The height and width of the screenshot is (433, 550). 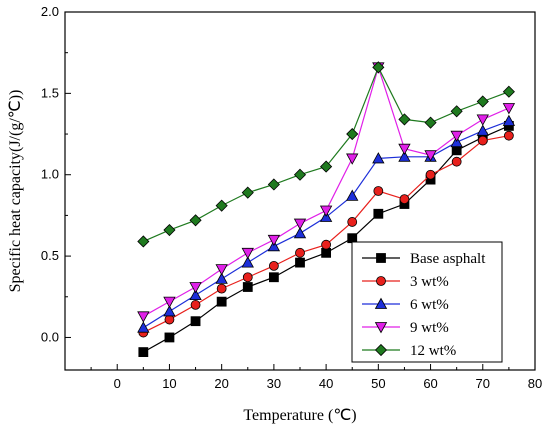 What do you see at coordinates (117, 383) in the screenshot?
I see `x-tick-label: 0` at bounding box center [117, 383].